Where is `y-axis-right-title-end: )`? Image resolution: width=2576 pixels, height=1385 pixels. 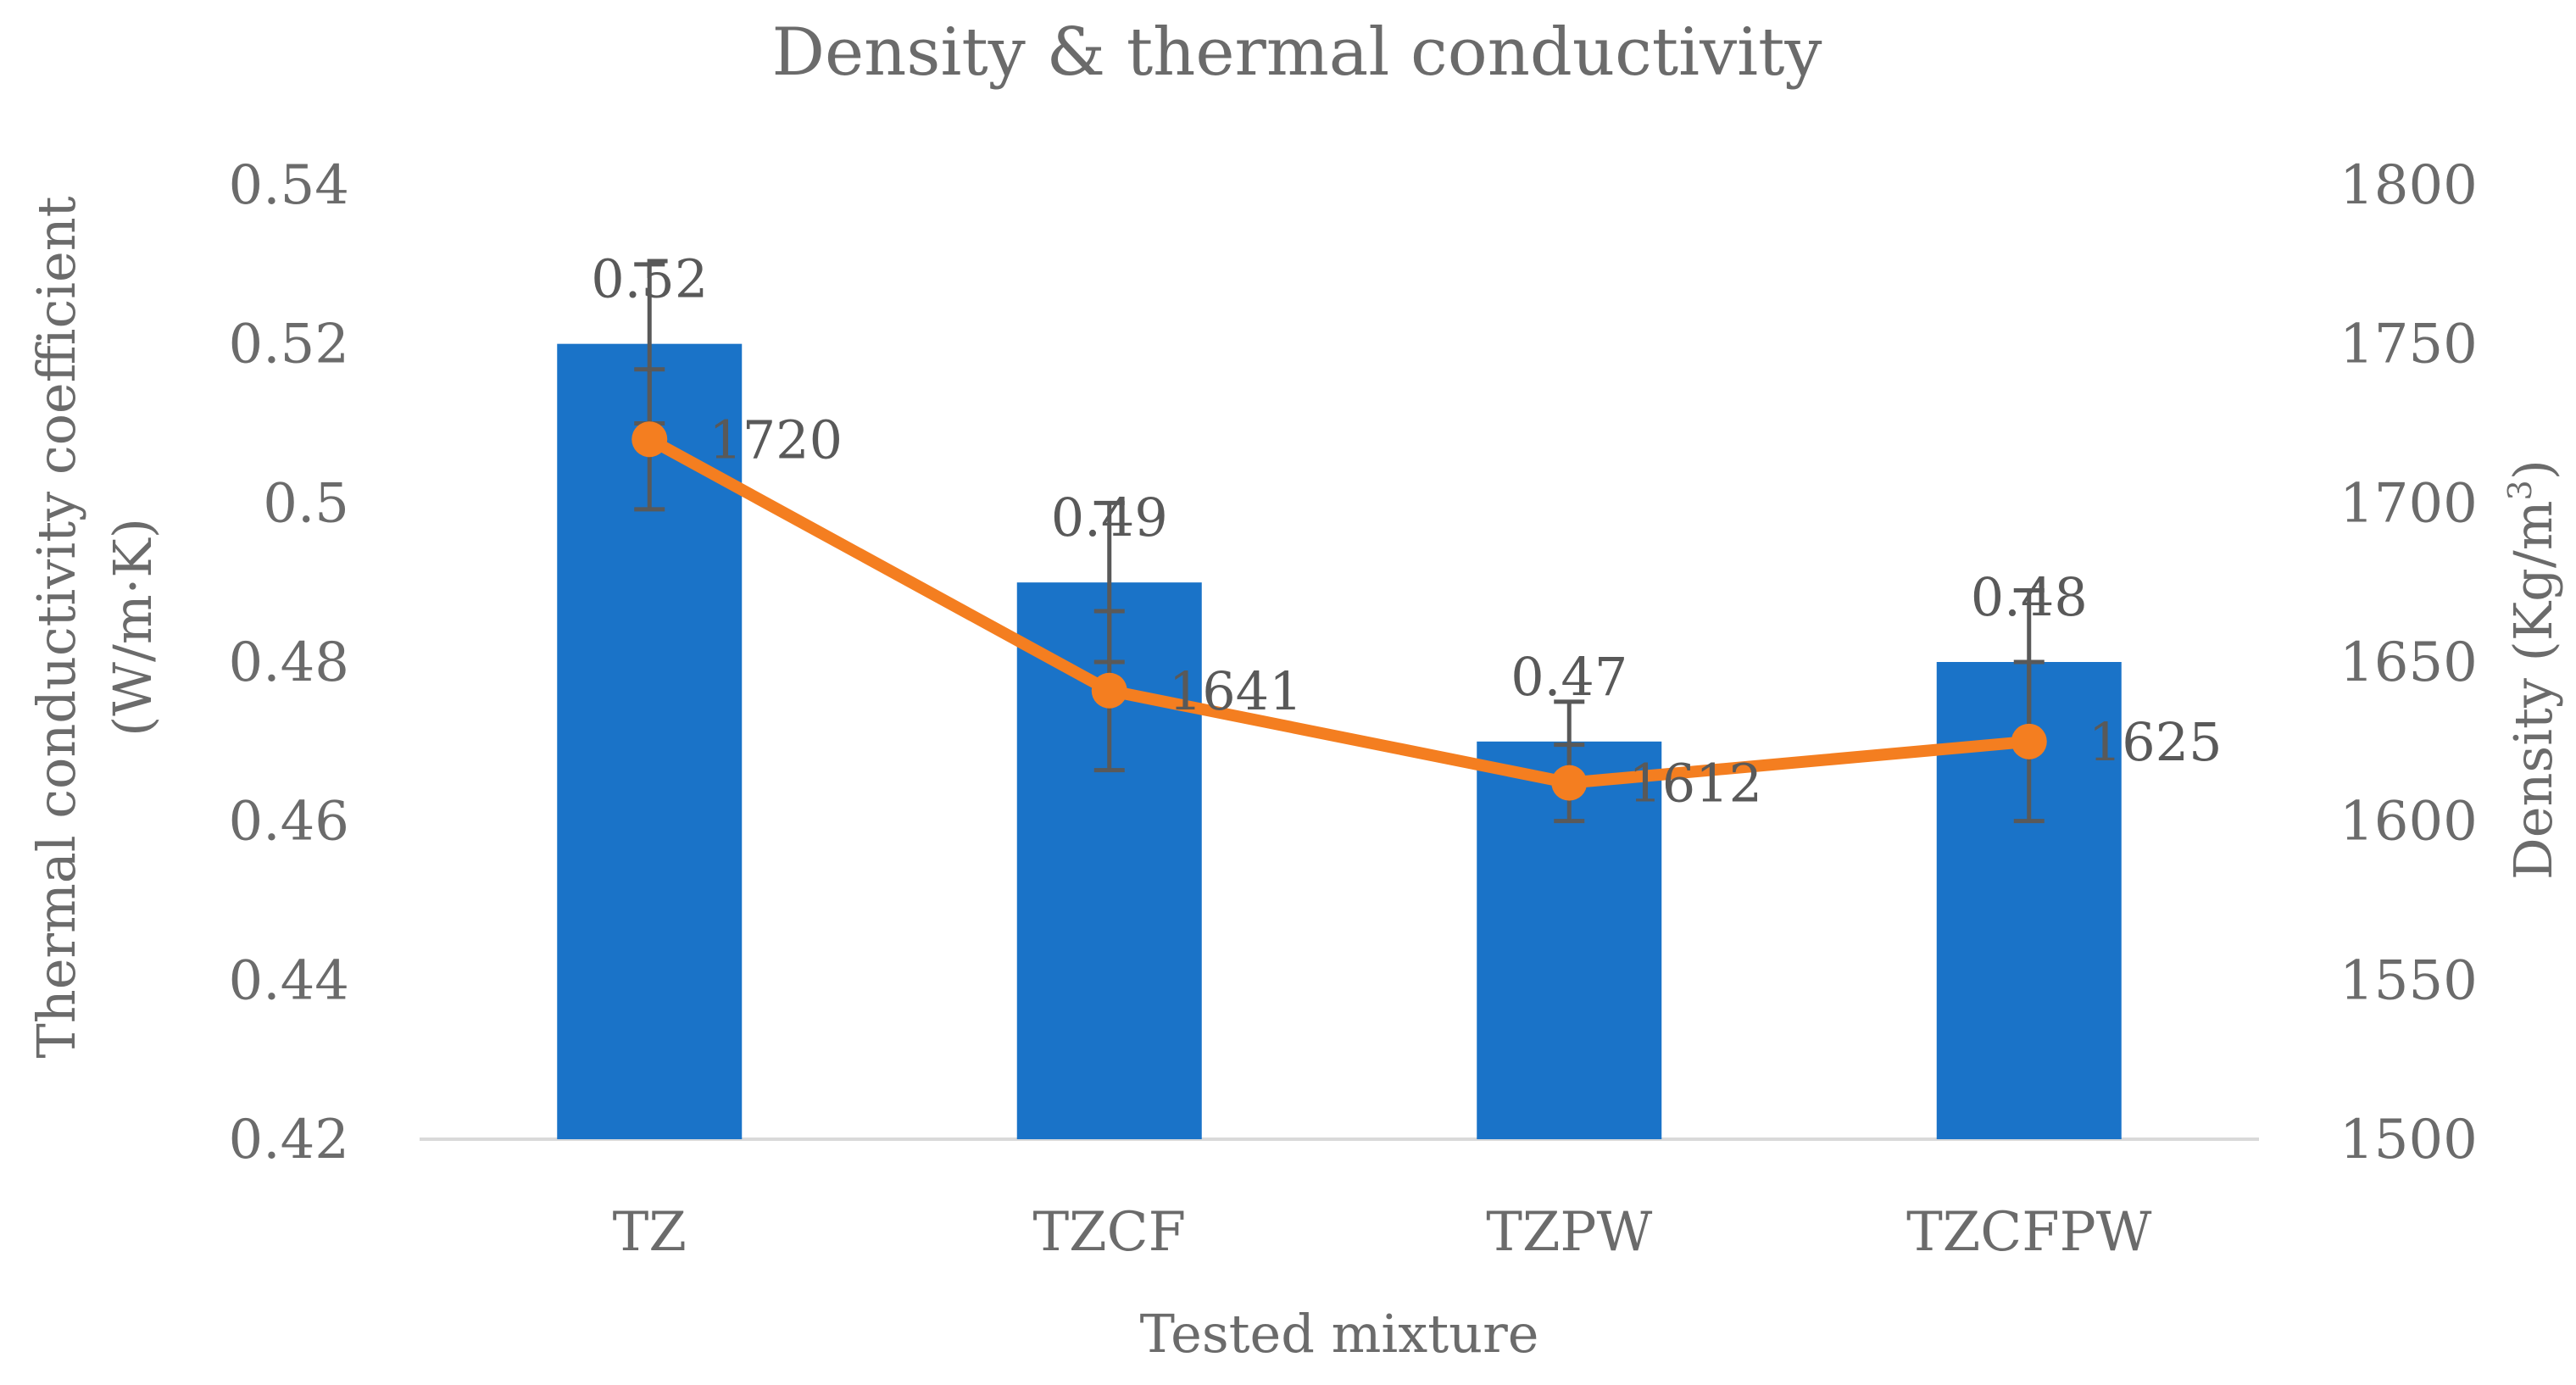 y-axis-right-title-end: ) is located at coordinates (2533, 469).